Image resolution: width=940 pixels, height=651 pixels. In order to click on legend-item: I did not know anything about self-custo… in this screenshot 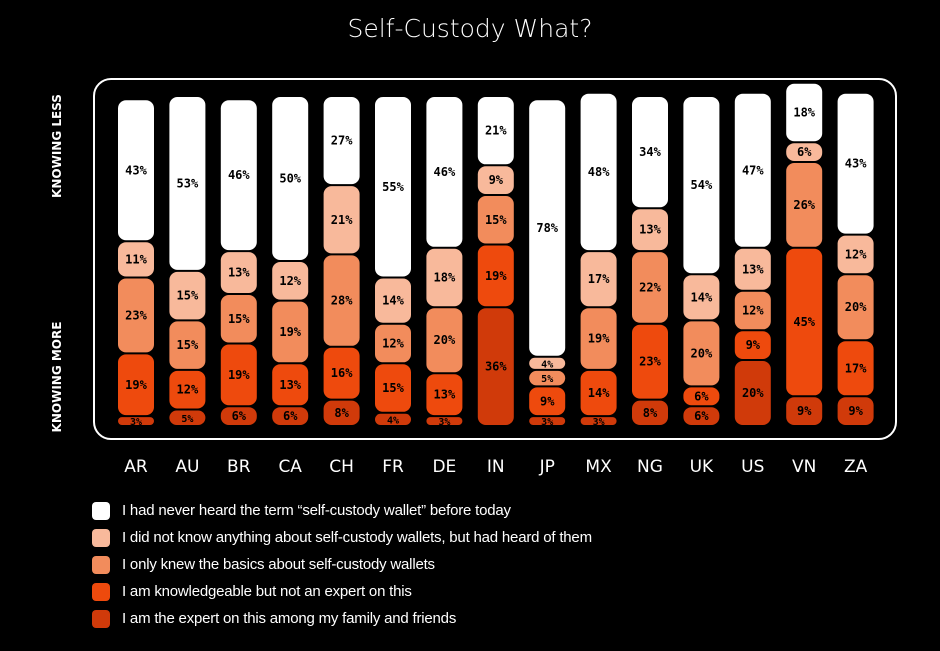, I will do `click(342, 537)`.